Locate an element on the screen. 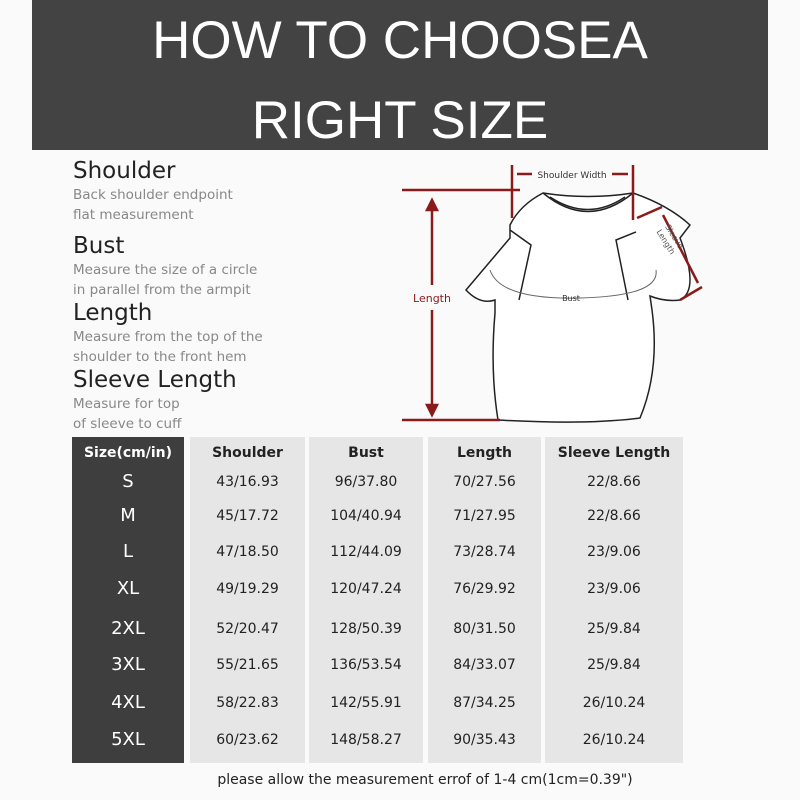 Image resolution: width=800 pixels, height=800 pixels. bust-label: Bust is located at coordinates (571, 298).